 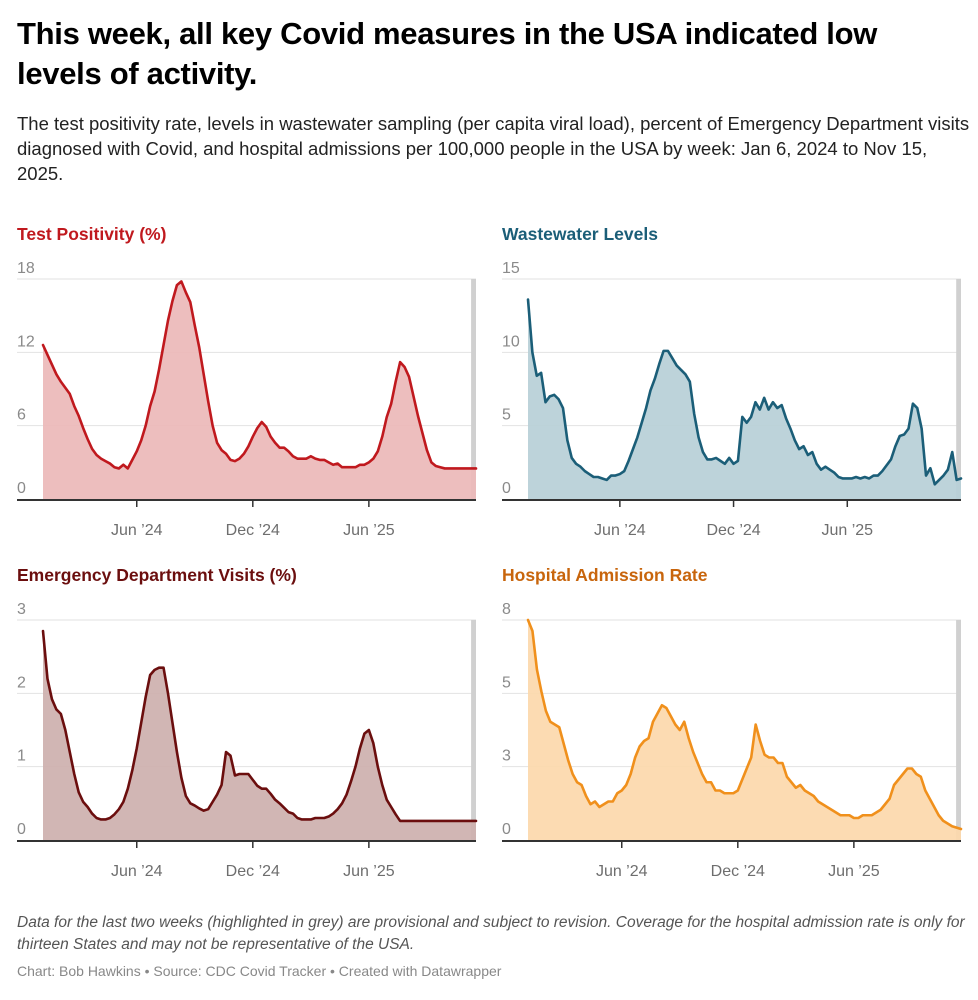 What do you see at coordinates (511, 268) in the screenshot?
I see `y-tick-label: 15` at bounding box center [511, 268].